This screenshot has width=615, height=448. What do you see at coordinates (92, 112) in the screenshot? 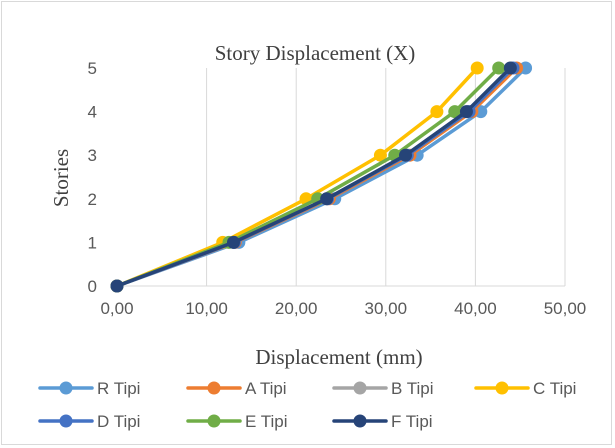
I see `y-tick-label: 4` at bounding box center [92, 112].